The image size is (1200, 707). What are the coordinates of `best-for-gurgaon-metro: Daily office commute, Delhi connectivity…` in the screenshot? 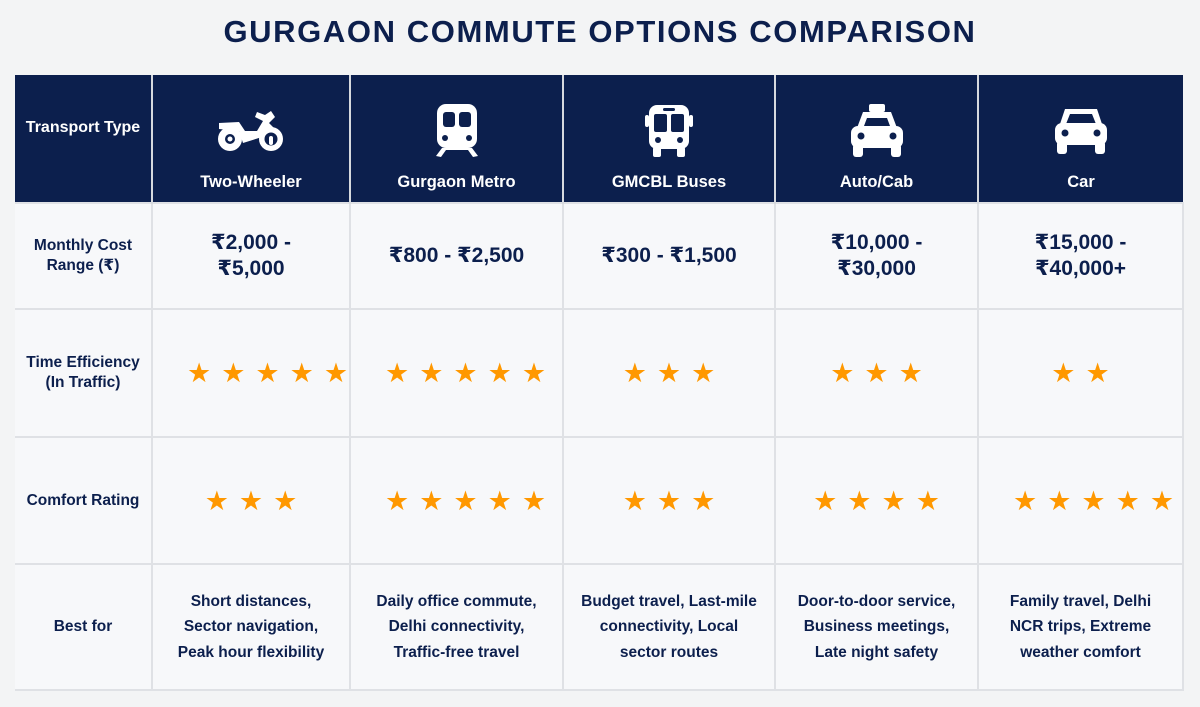 It's located at (456, 627).